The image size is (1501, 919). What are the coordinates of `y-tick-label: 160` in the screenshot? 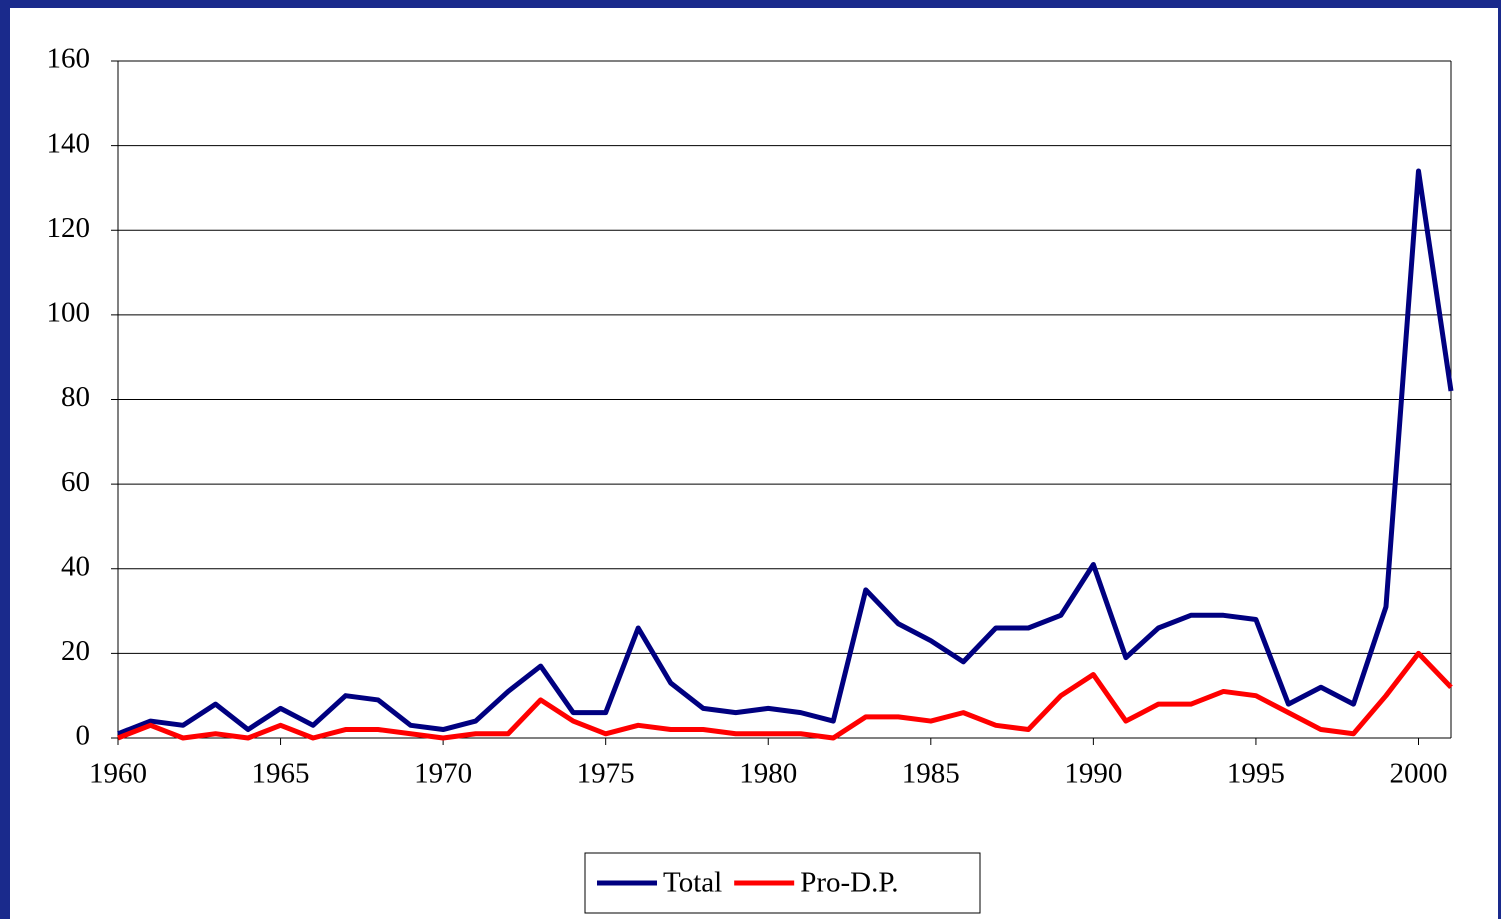 It's located at (69, 59).